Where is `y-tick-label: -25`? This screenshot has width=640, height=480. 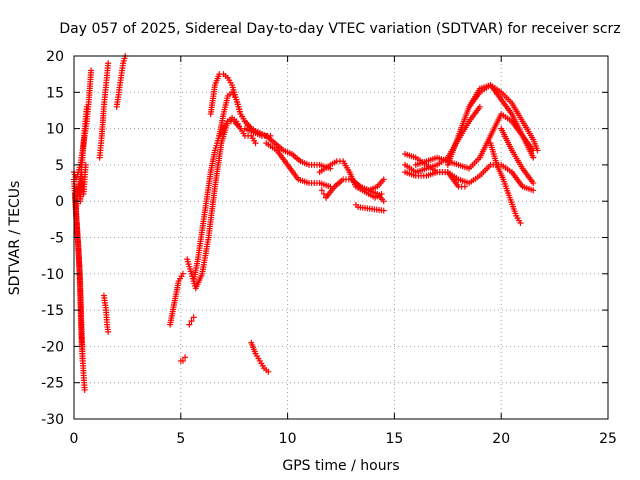 y-tick-label: -25 is located at coordinates (52, 384).